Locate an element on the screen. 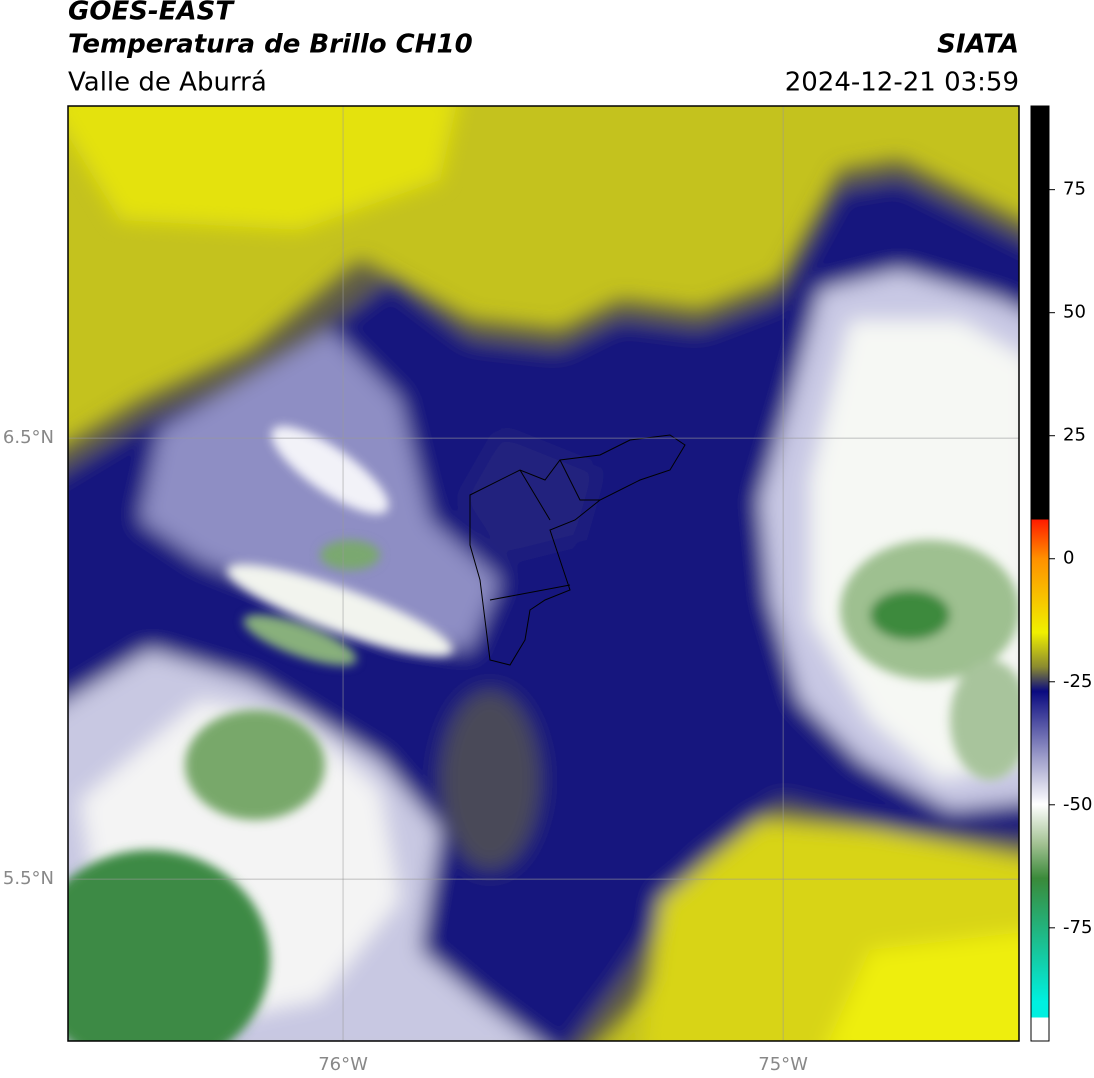 This screenshot has height=1078, width=1094. y-tick-label: 5.5°N is located at coordinates (28, 878).